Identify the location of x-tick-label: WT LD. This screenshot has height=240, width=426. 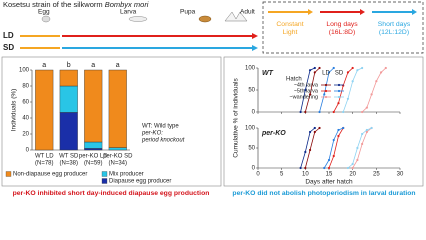
(44, 157).